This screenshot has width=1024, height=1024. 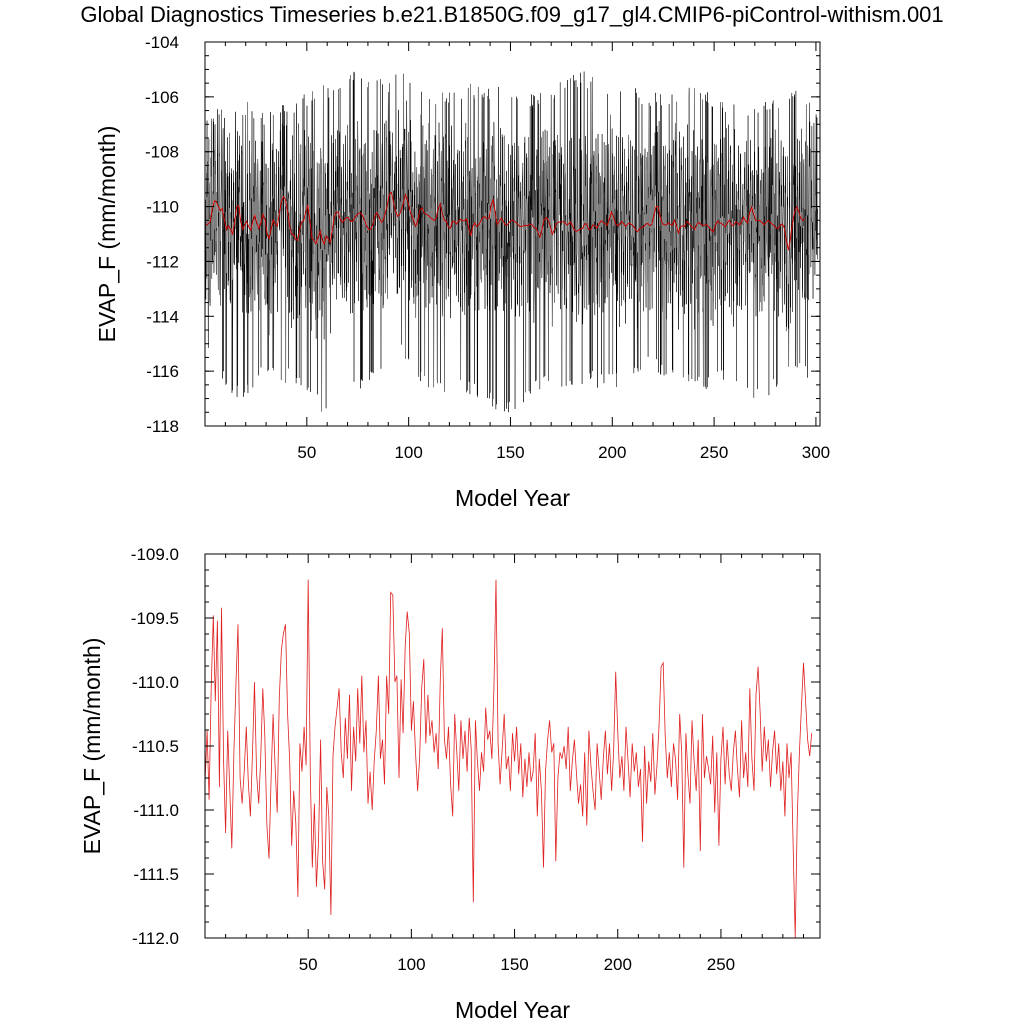 What do you see at coordinates (162, 316) in the screenshot?
I see `top-chart-y-tick-label: -114` at bounding box center [162, 316].